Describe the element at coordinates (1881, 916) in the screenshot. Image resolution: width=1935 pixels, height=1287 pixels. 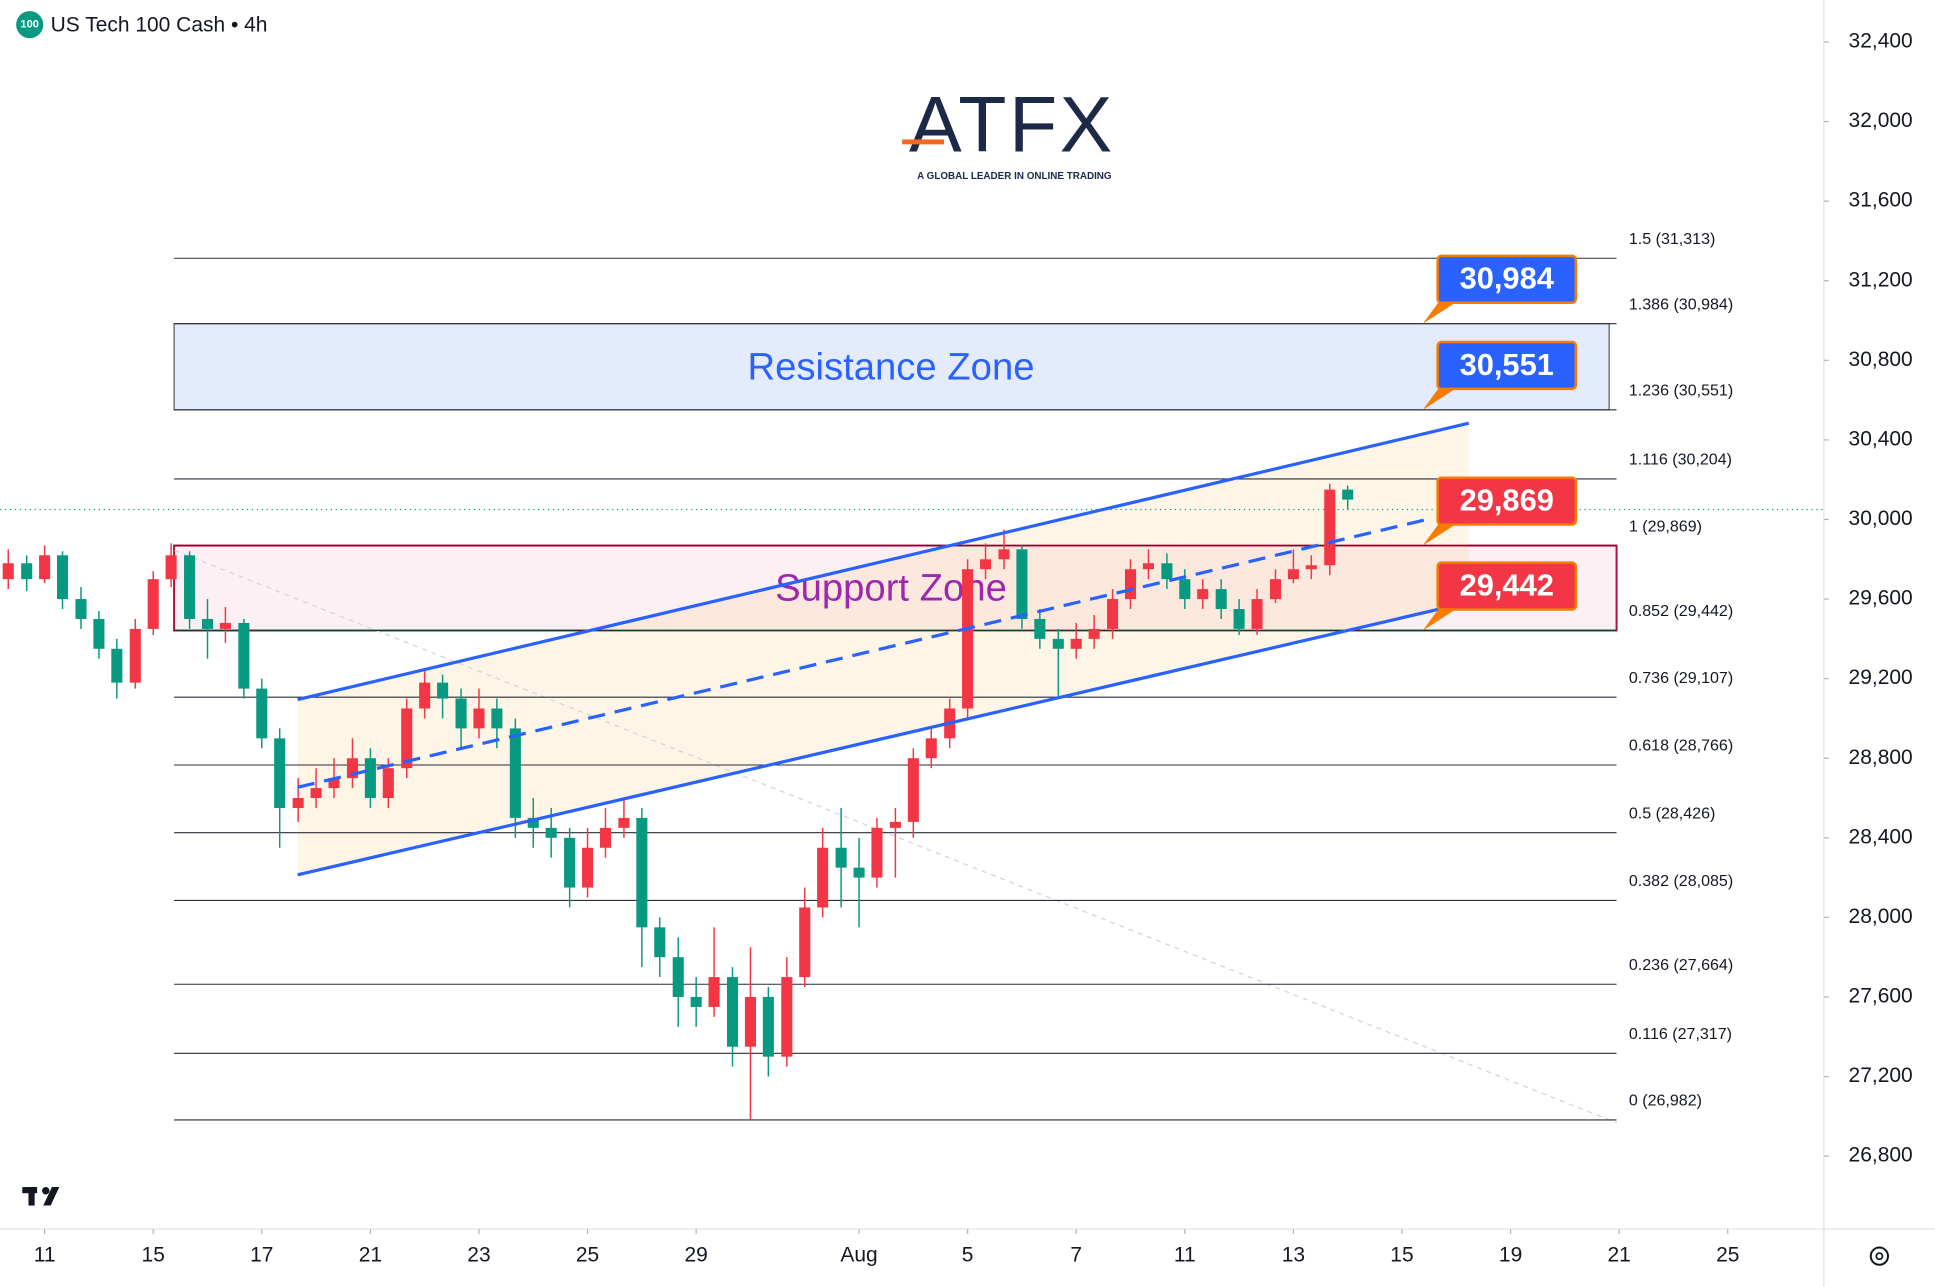
I see `y-tick-label: 28,000` at that location.